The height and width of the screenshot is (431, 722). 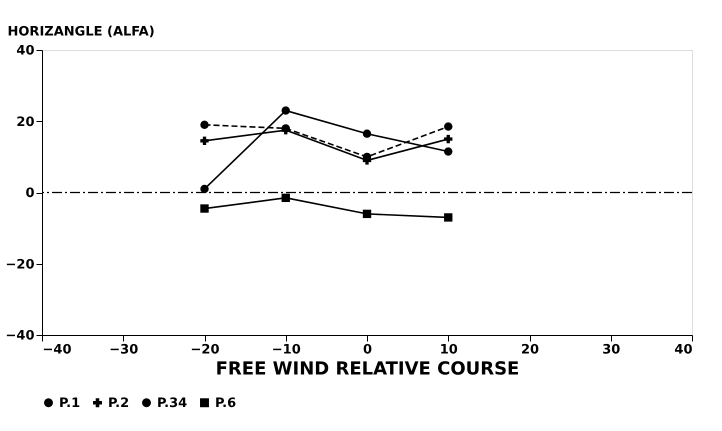 What do you see at coordinates (25, 51) in the screenshot?
I see `y-tick-label: 40` at bounding box center [25, 51].